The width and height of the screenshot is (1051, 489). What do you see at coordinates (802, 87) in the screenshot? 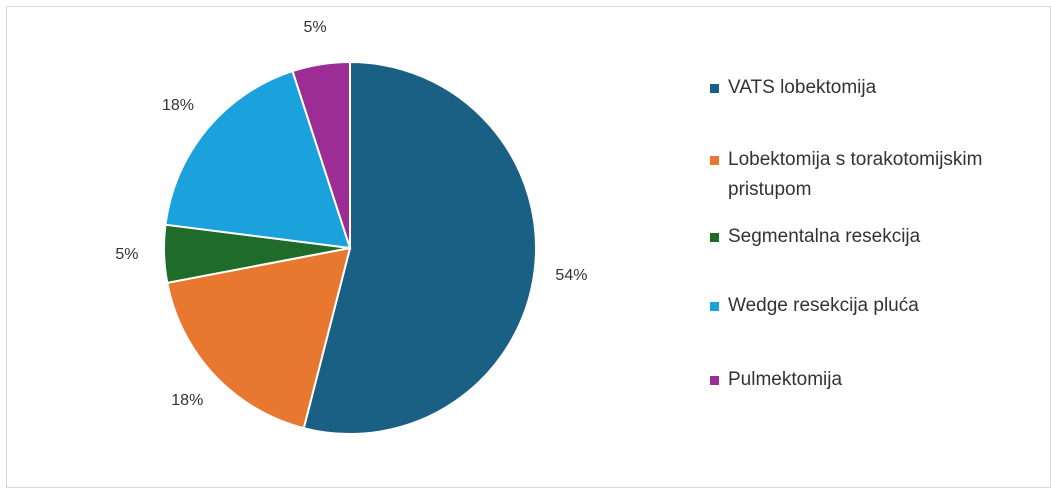
I see `legend-label: VATS lobektomija` at bounding box center [802, 87].